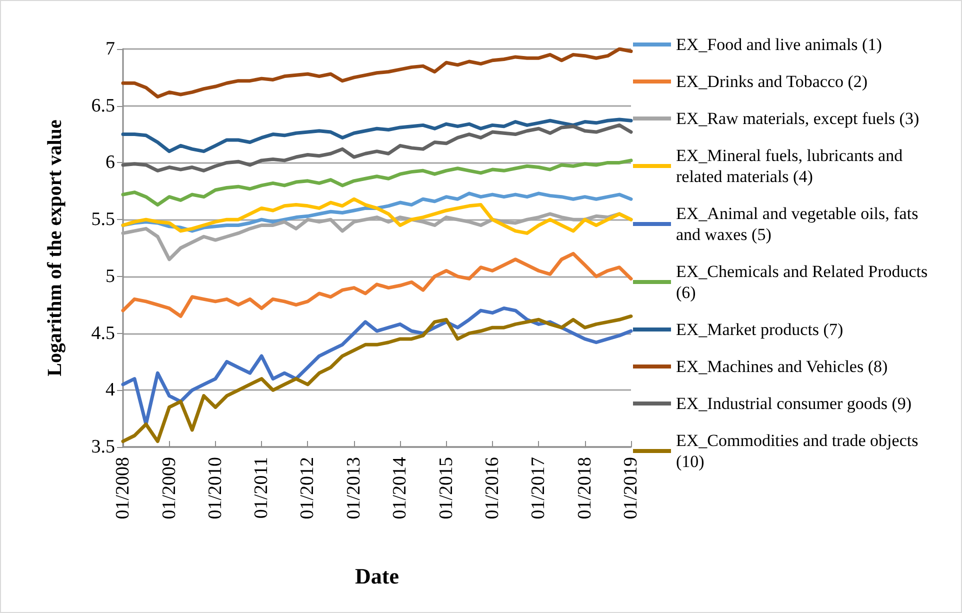  What do you see at coordinates (111, 390) in the screenshot?
I see `y-tick-label: 4` at bounding box center [111, 390].